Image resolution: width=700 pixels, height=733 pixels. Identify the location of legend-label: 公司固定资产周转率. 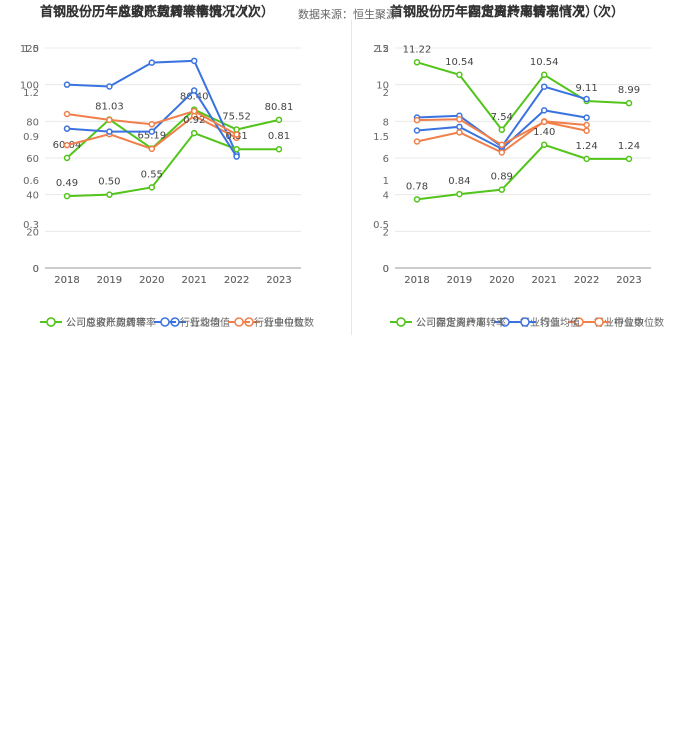
(461, 322).